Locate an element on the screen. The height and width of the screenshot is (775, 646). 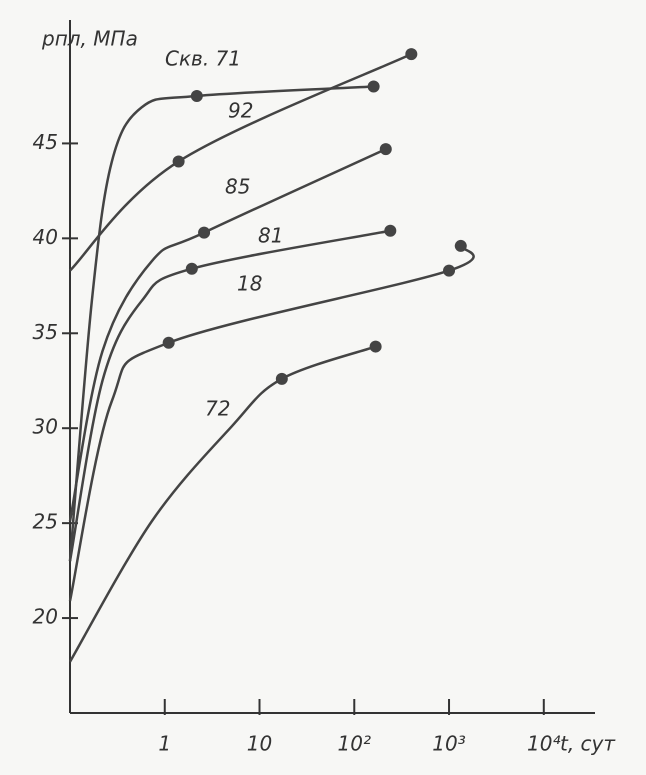
y-tick-label: 35 is located at coordinates (45, 332).